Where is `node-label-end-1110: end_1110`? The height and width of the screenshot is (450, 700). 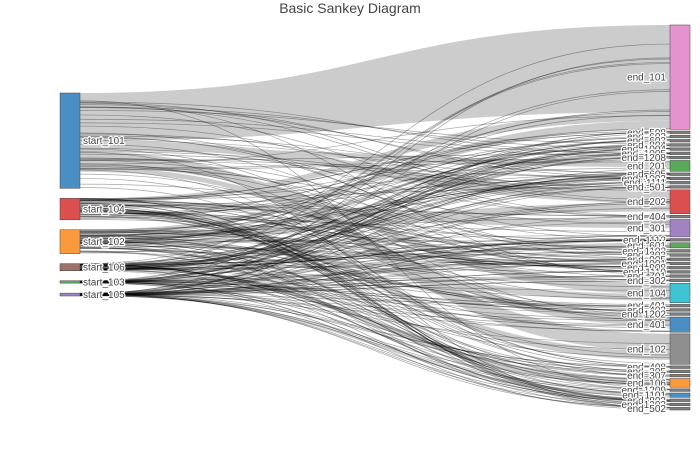
node-label-end-1110: end_1110 is located at coordinates (644, 272).